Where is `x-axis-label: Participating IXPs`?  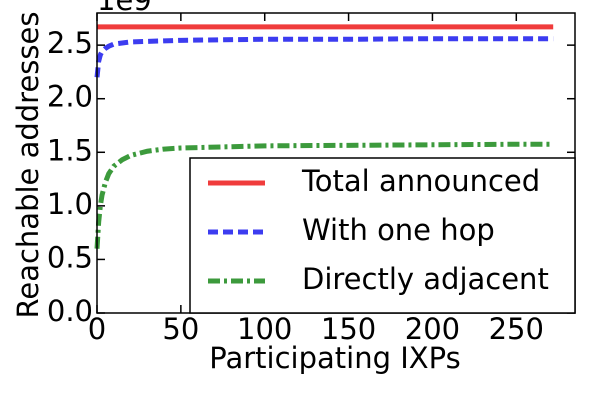
x-axis-label: Participating IXPs is located at coordinates (334, 358).